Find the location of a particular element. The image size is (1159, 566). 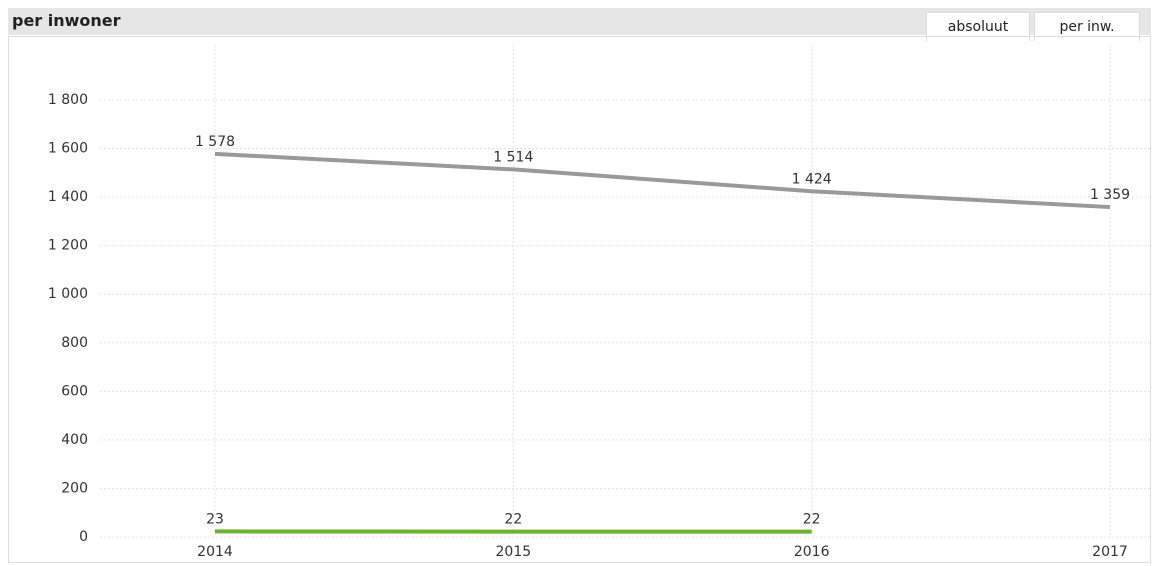

y-tick-label: 1 200 is located at coordinates (68, 246).